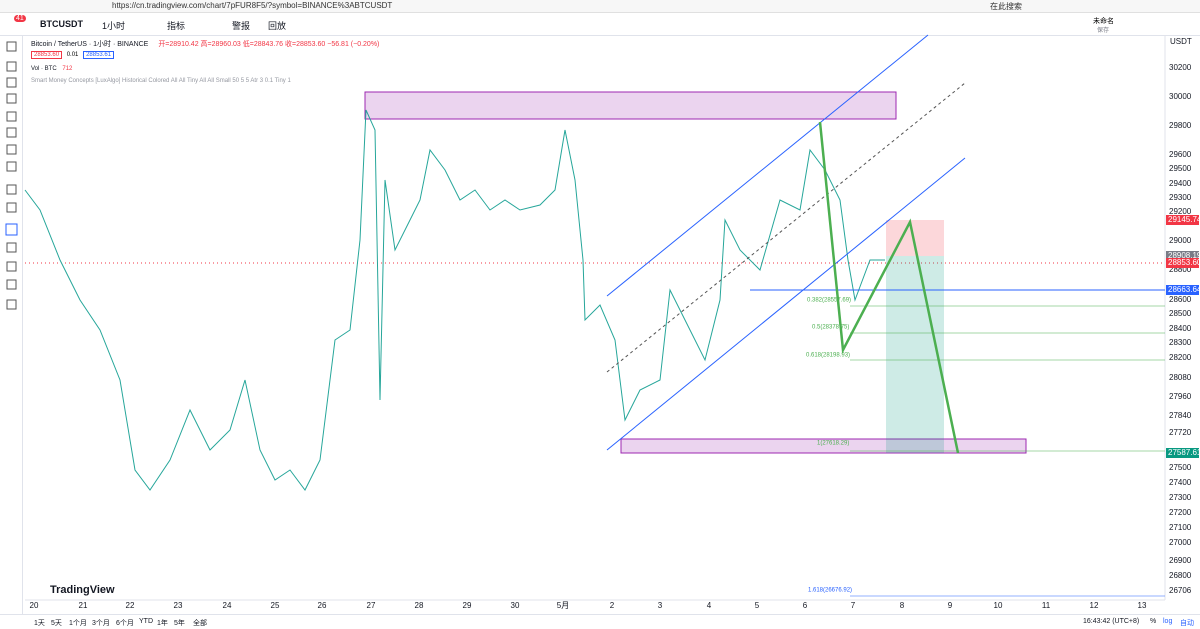 The image size is (1200, 629). Describe the element at coordinates (853, 605) in the screenshot. I see `time-label: 7` at that location.